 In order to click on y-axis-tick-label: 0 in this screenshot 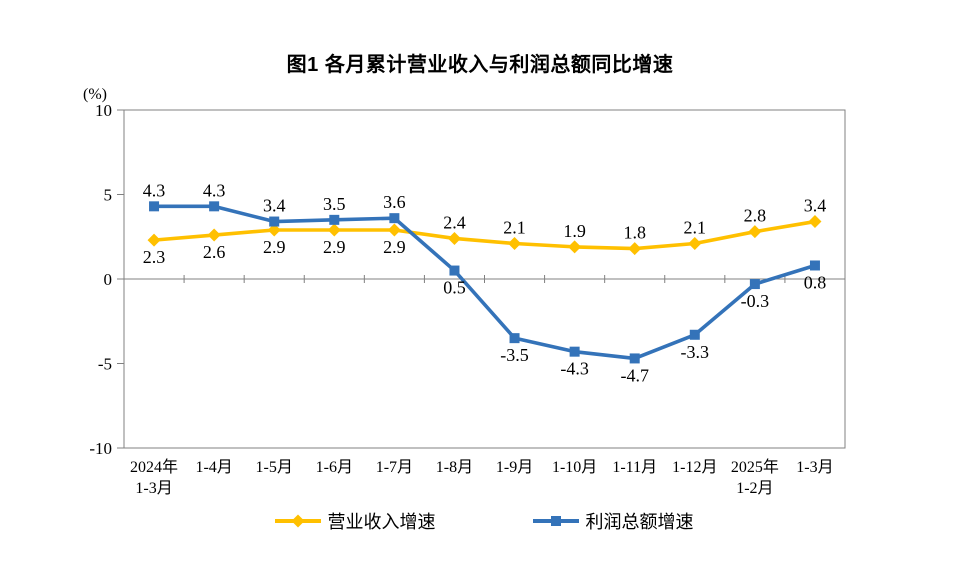, I will do `click(108, 279)`.